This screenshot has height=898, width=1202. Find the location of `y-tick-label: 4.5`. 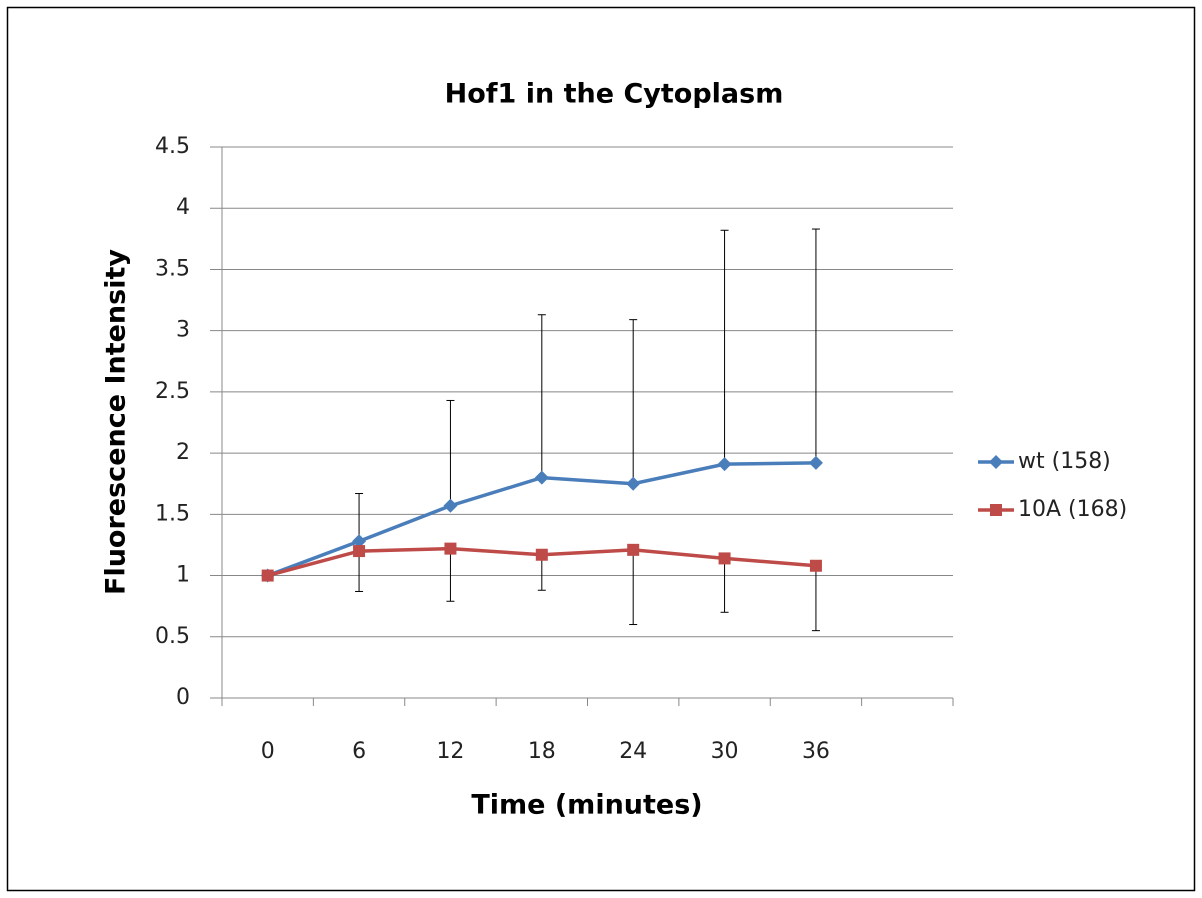

y-tick-label: 4.5 is located at coordinates (172, 146).